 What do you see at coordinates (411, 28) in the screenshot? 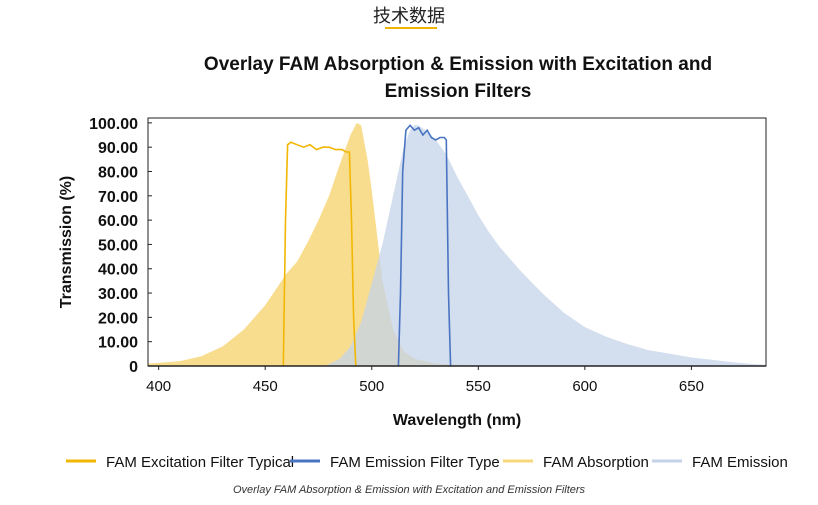
I see `section-title-underline` at bounding box center [411, 28].